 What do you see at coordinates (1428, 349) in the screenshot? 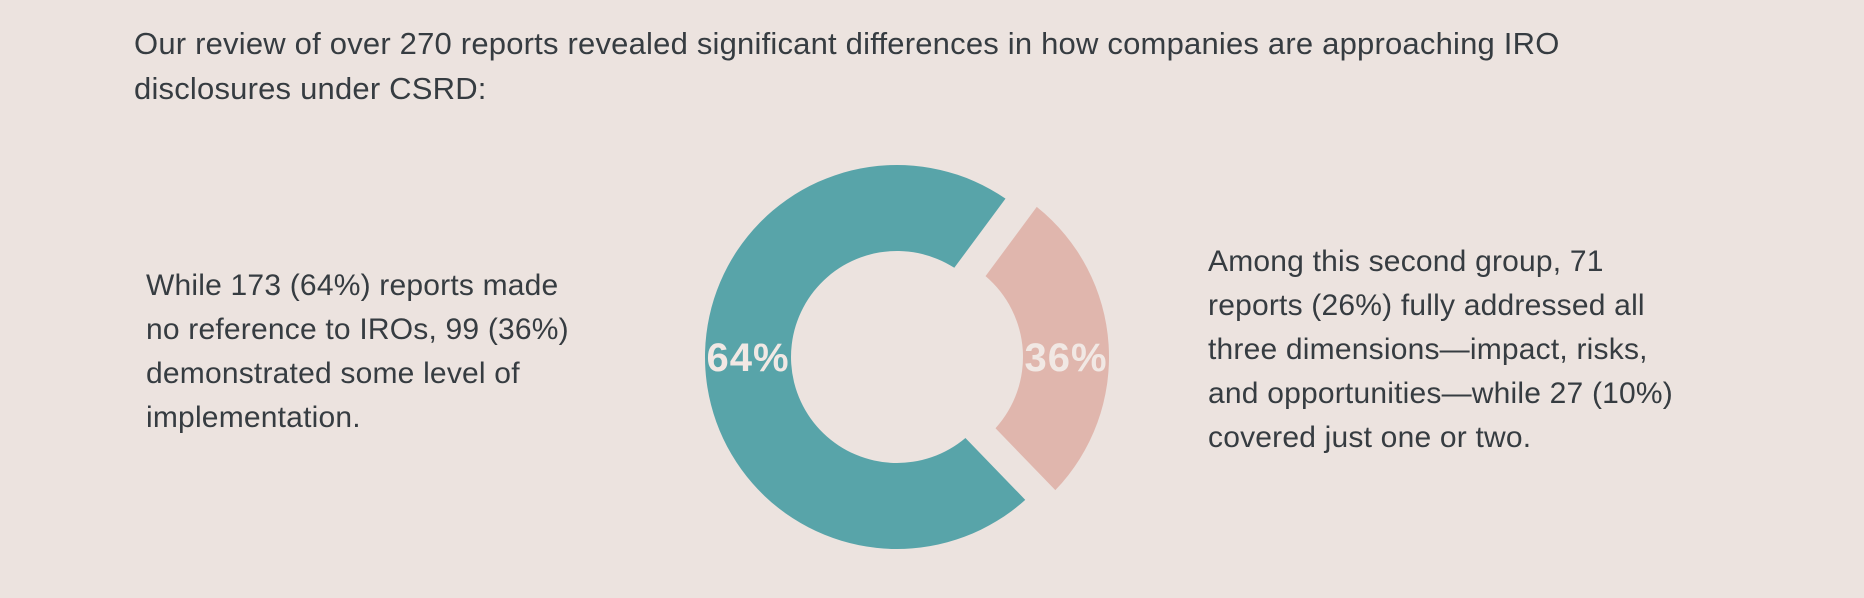
I see `right-annotation-line-3: three dimensions—impact, risks,` at bounding box center [1428, 349].